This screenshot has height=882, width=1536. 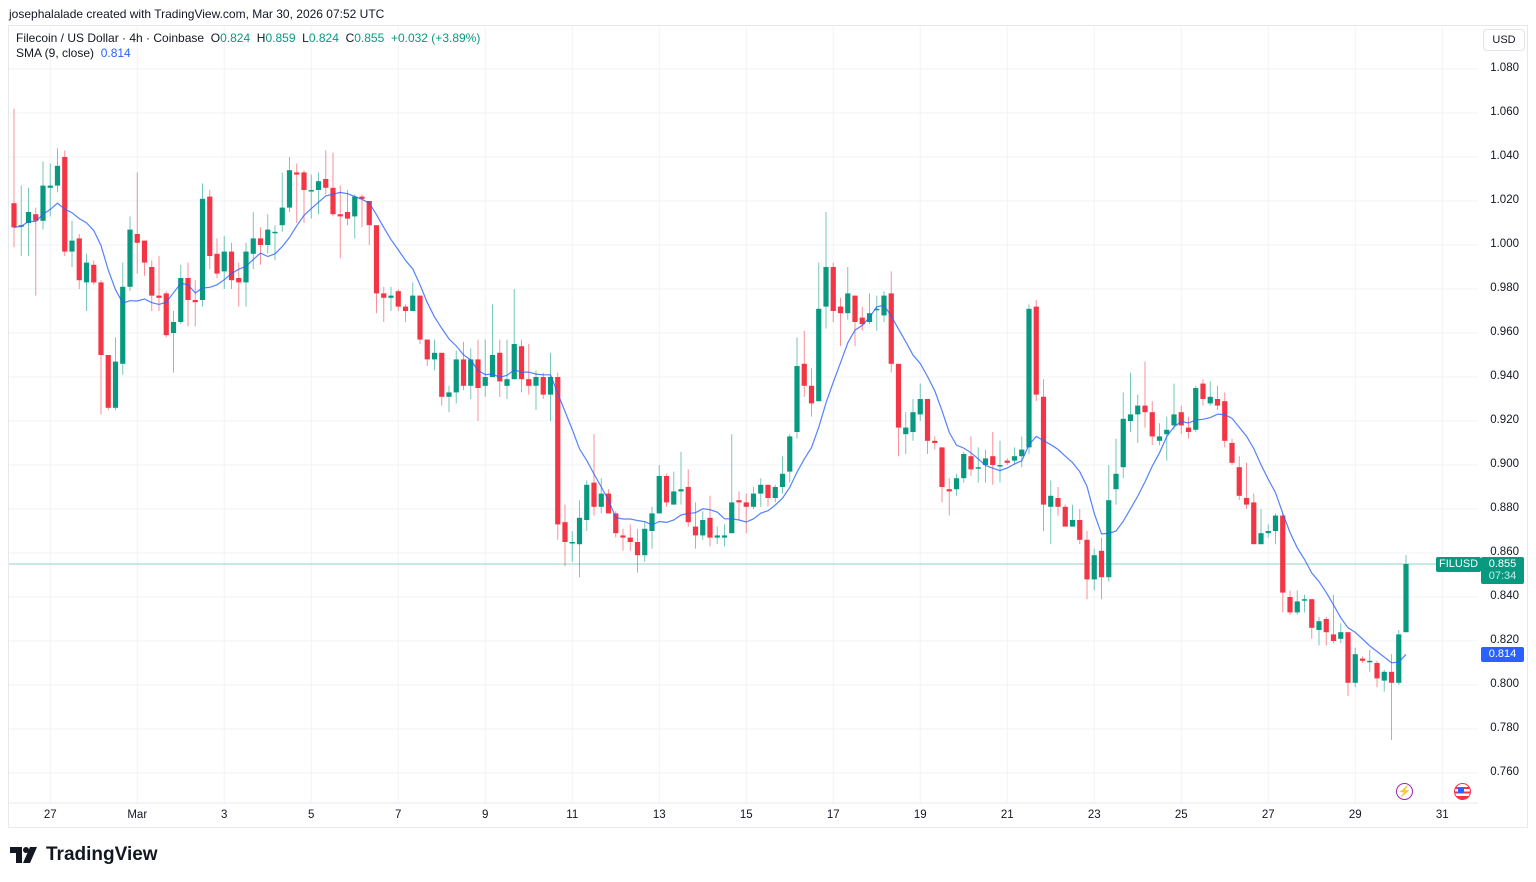 What do you see at coordinates (110, 38) in the screenshot?
I see `symbol-title: Filecoin / US Dollar · 4h · Coinbase` at bounding box center [110, 38].